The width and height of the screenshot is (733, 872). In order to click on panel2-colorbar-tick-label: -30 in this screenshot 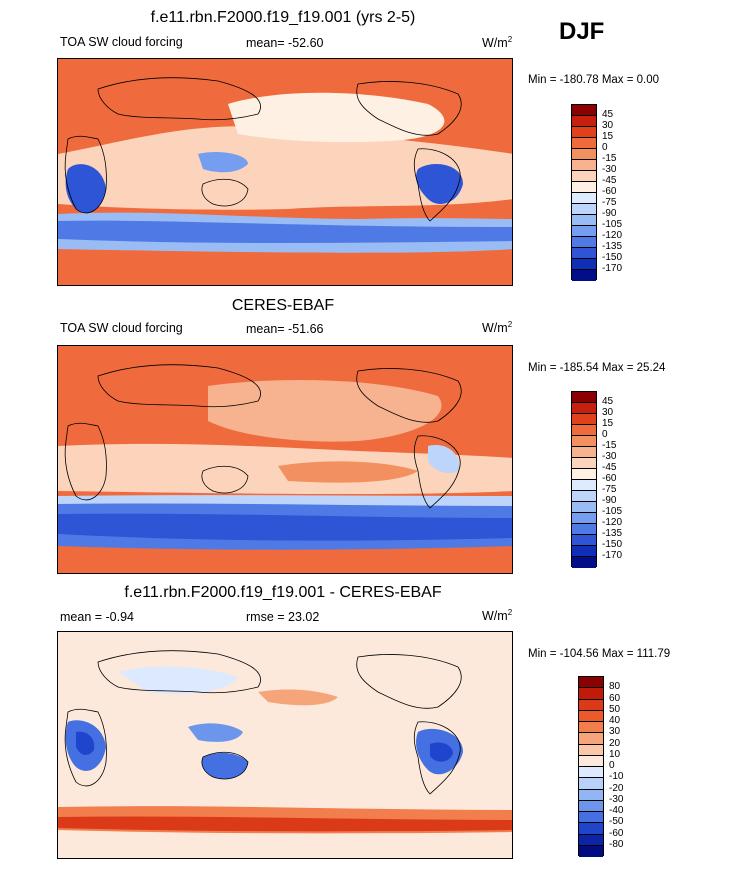, I will do `click(609, 456)`.